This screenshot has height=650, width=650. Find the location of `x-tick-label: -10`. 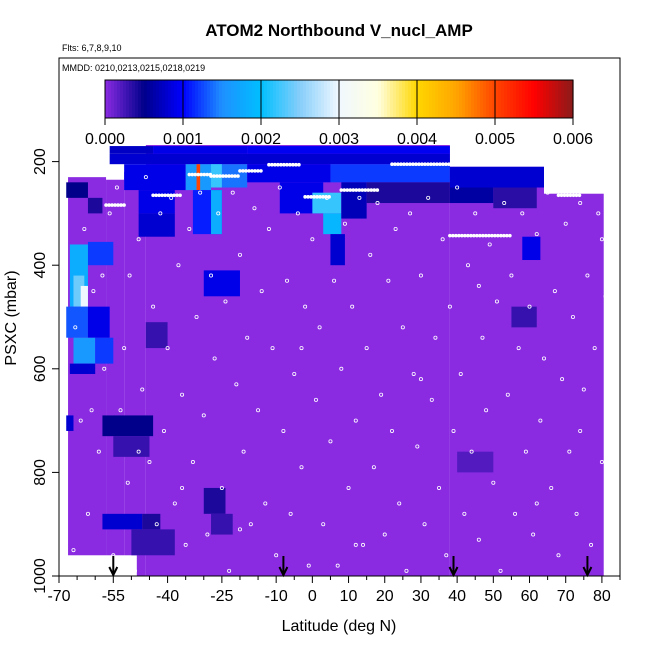

x-tick-label: -10 is located at coordinates (276, 596).